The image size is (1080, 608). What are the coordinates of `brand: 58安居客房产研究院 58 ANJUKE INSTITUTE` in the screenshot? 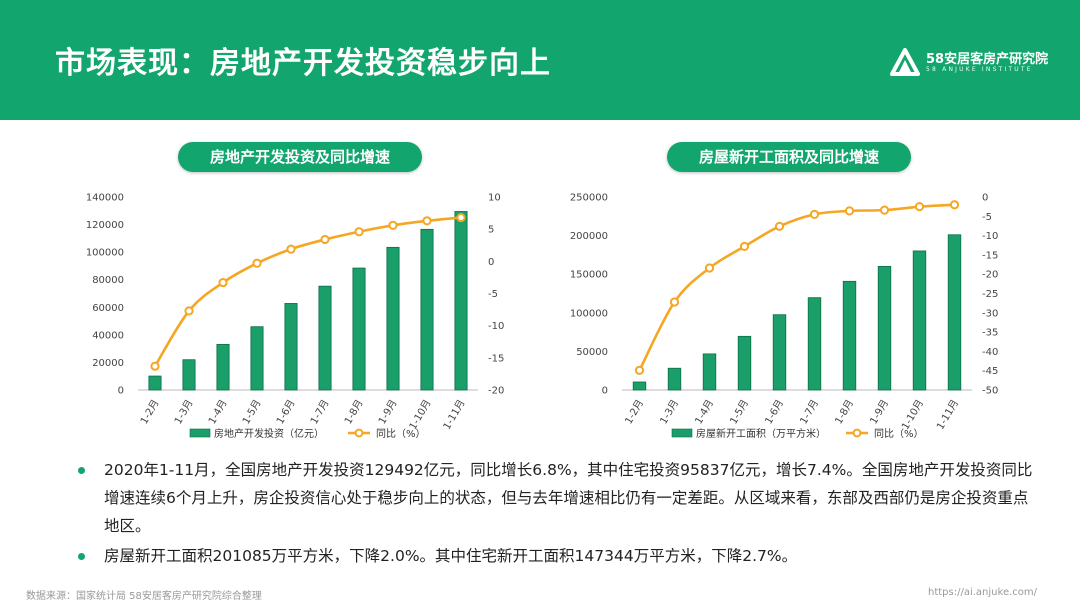 It's located at (977, 63).